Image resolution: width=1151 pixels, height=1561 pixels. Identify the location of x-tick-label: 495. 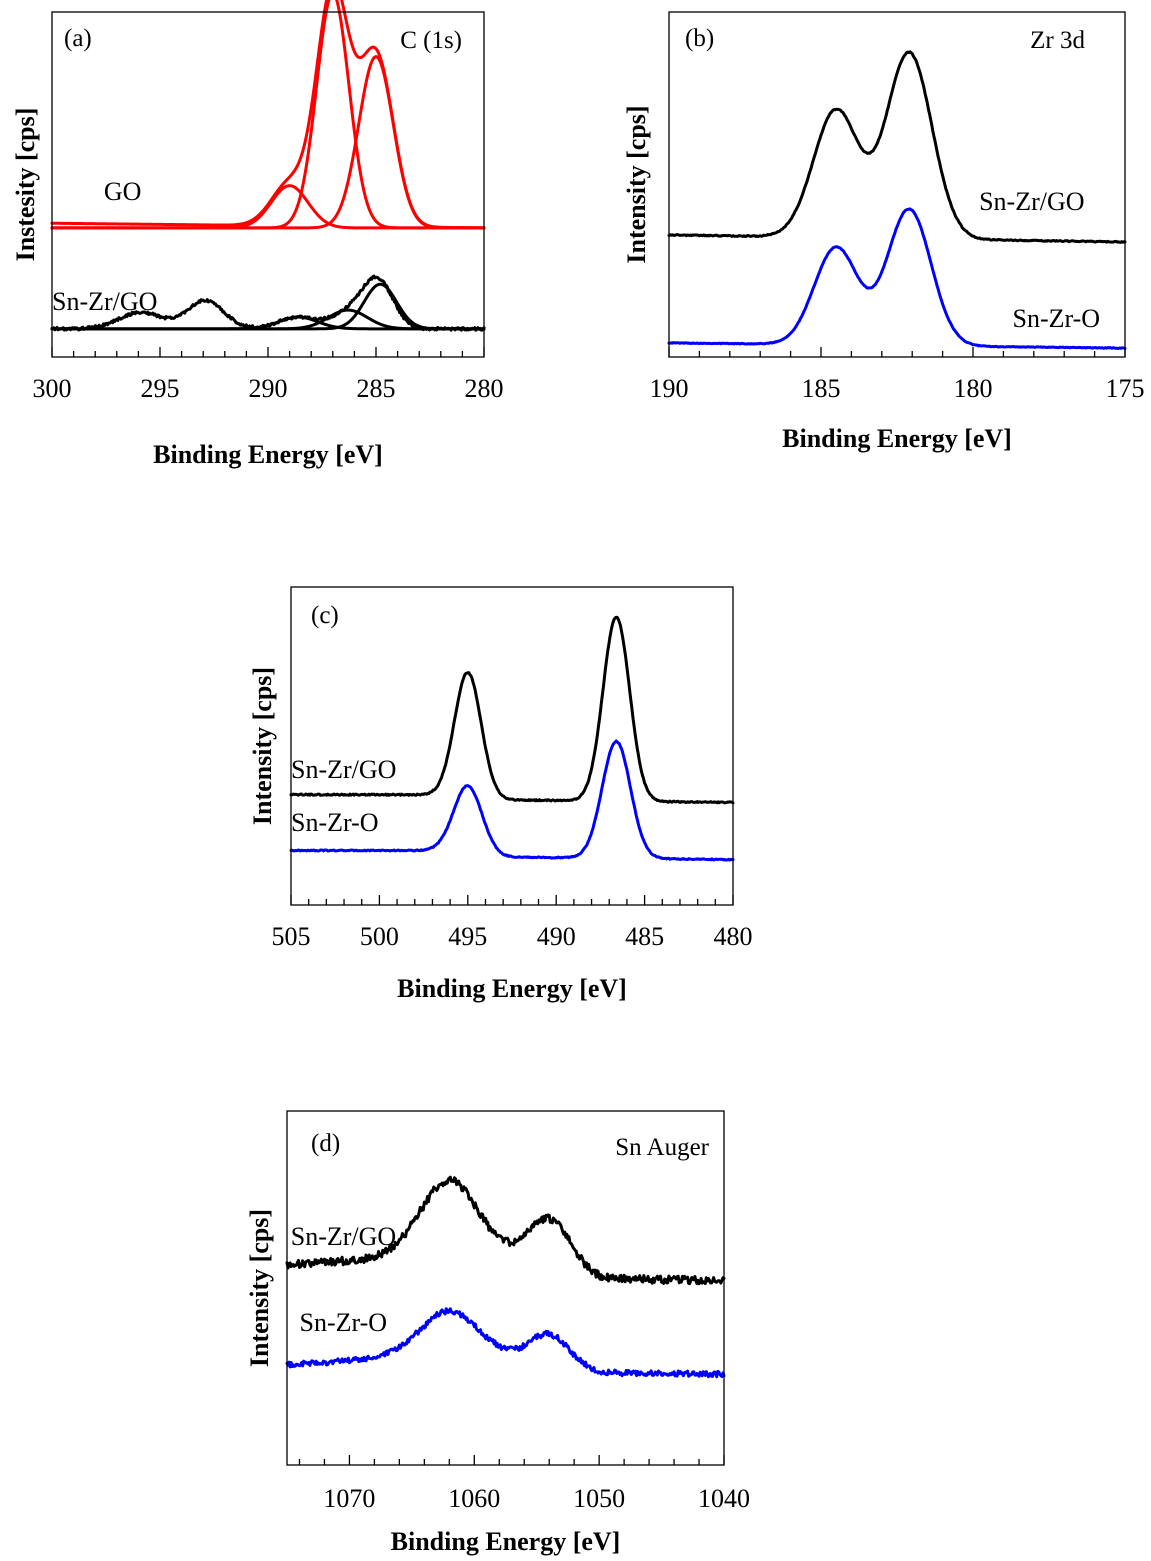
(467, 936).